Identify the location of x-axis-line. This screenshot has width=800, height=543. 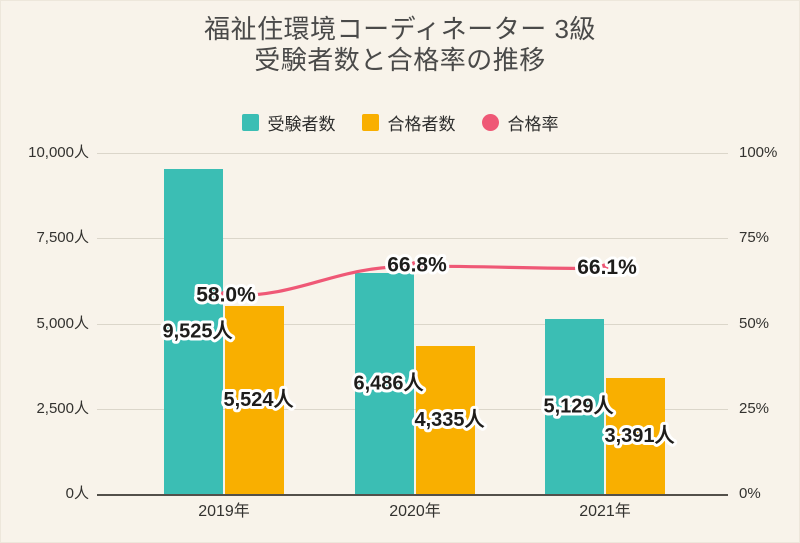
(412, 494).